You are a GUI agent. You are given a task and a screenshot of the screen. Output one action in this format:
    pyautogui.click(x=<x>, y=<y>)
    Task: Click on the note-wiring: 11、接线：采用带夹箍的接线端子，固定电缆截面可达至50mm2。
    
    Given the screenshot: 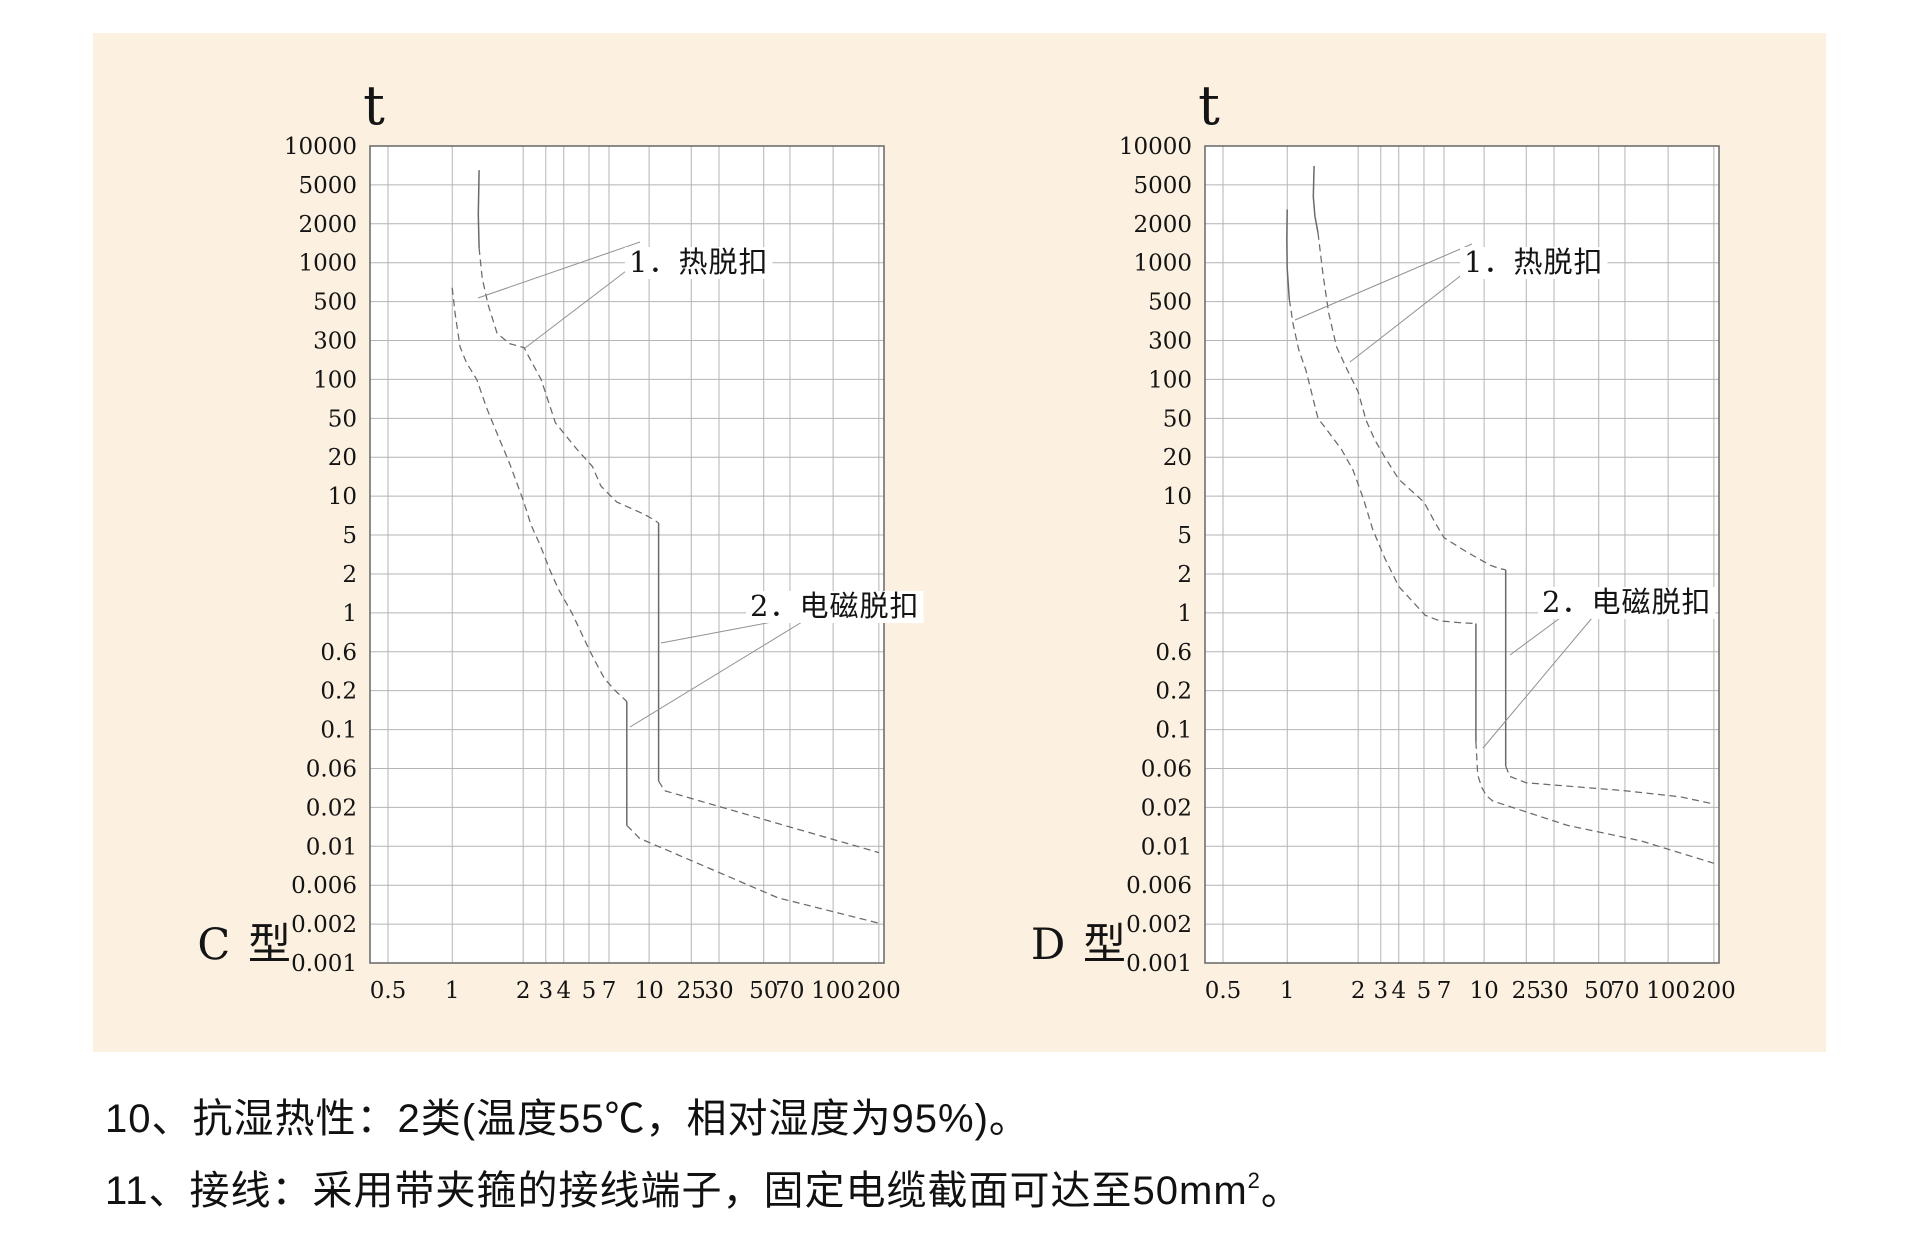 What is the action you would take?
    pyautogui.click(x=703, y=1187)
    